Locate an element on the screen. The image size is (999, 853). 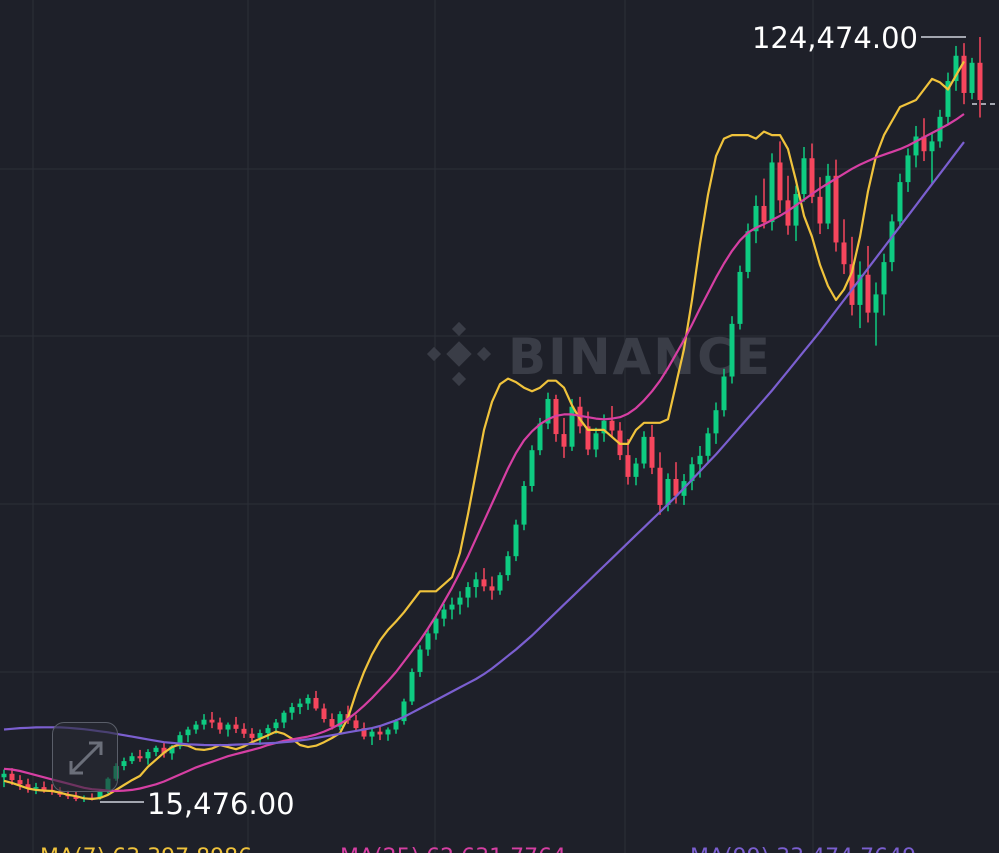
ma7-legend: MA(7) 63,397.8986 is located at coordinates (146, 849).